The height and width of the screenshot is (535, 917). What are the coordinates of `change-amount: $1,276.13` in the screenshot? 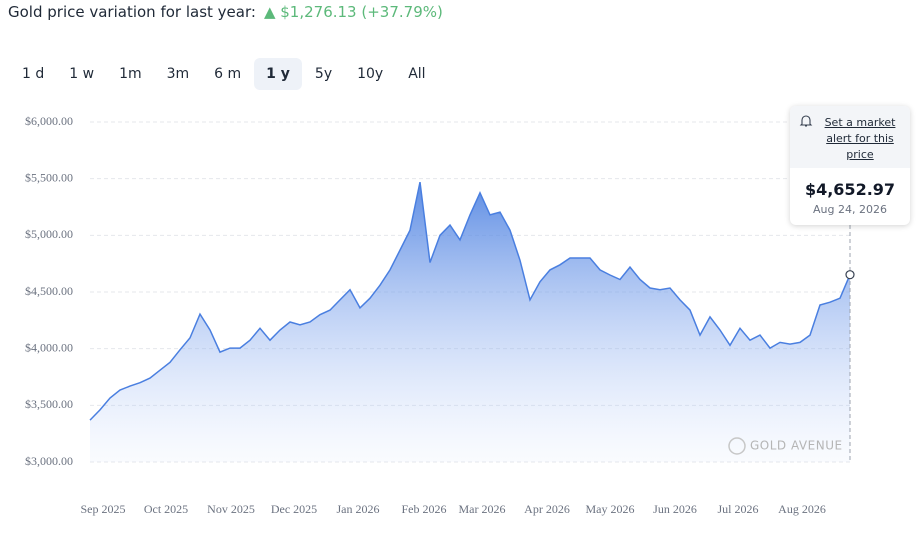 It's located at (318, 12).